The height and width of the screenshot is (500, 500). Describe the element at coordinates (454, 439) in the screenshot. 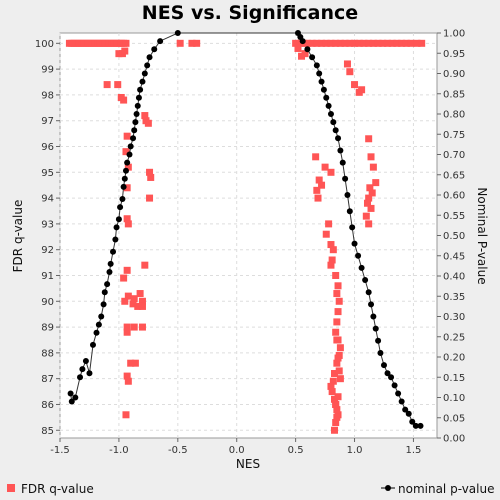

I see `y2-tick-label: 0.00` at that location.